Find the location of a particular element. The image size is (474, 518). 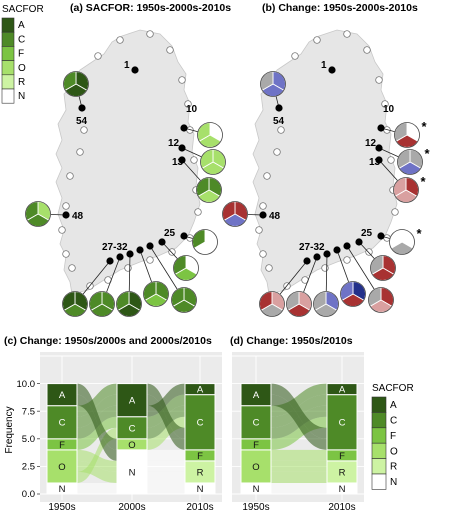

site-labels-b: 1 10 12 13 25 48 54 27-32 is located at coordinates (332, 156).